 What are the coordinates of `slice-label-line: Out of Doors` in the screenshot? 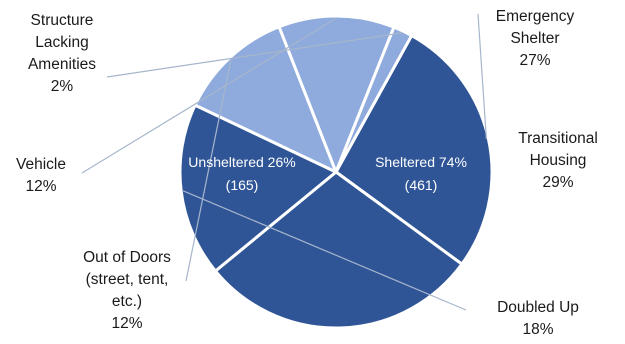 It's located at (127, 257).